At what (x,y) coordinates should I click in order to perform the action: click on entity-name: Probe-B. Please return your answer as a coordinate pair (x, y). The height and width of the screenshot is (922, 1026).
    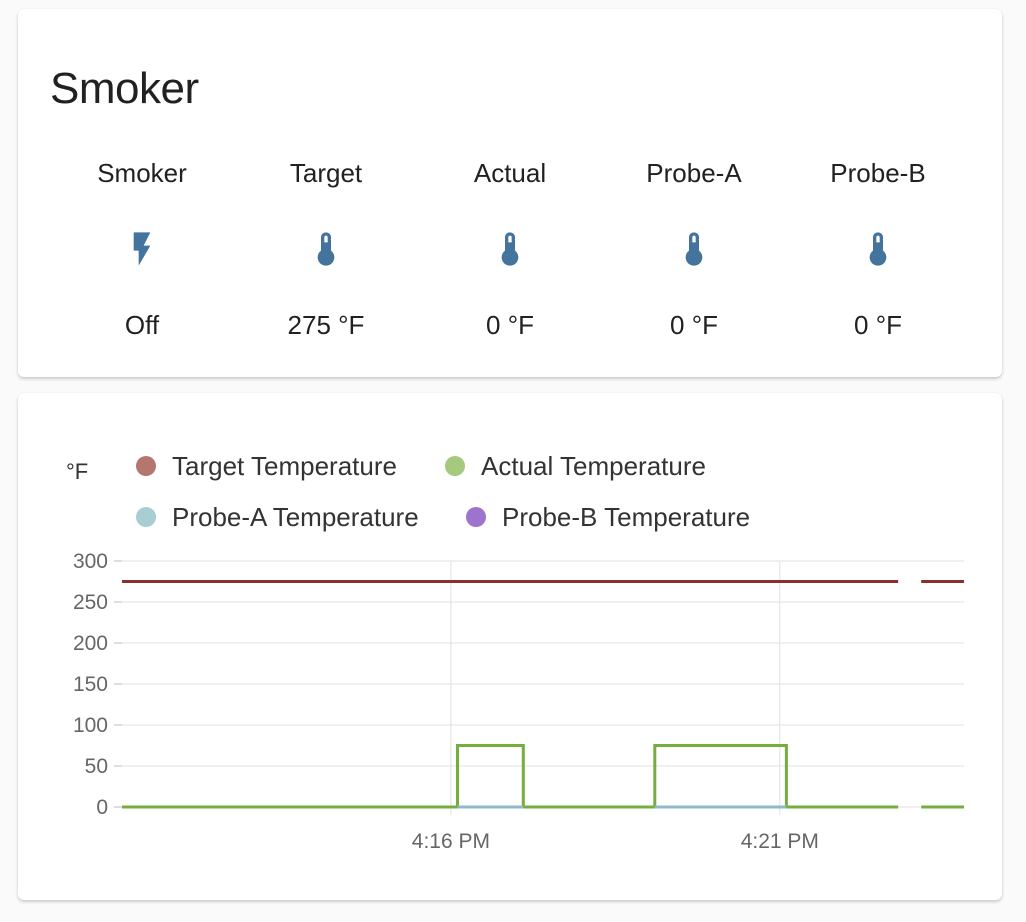
    Looking at the image, I should click on (878, 173).